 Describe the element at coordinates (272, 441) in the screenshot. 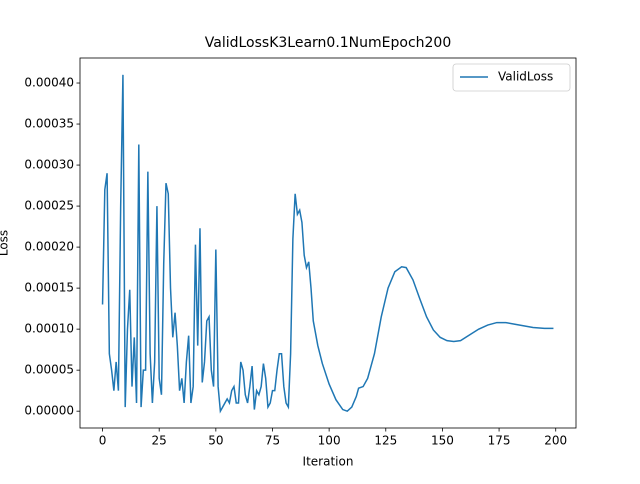

I see `x-tick-label: 75` at that location.